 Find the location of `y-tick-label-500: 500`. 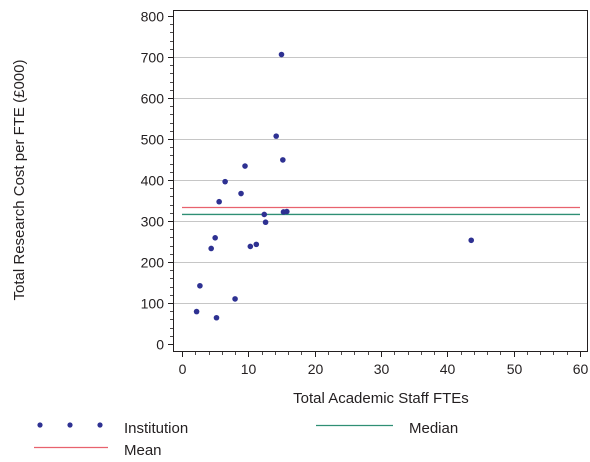

y-tick-label-500: 500 is located at coordinates (153, 140).